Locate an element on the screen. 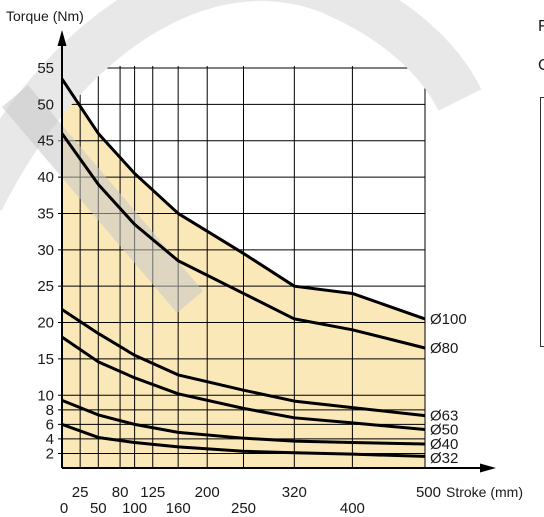 The height and width of the screenshot is (517, 544). series-label: Ø50 is located at coordinates (444, 430).